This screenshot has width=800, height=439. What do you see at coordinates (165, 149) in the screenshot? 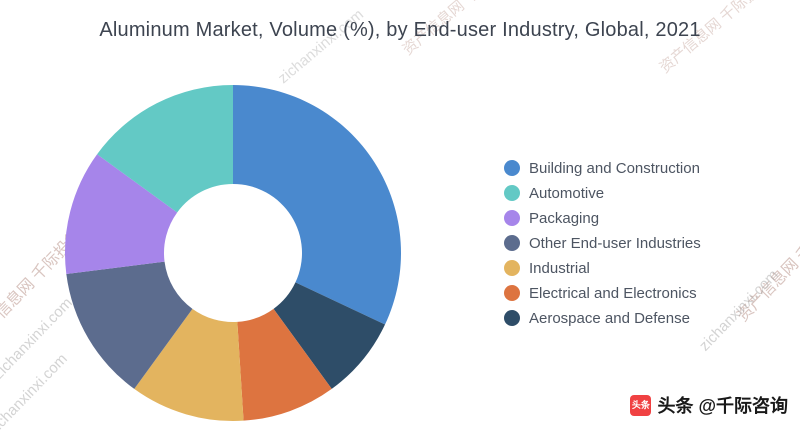
I see `pie-slice-automotive` at bounding box center [165, 149].